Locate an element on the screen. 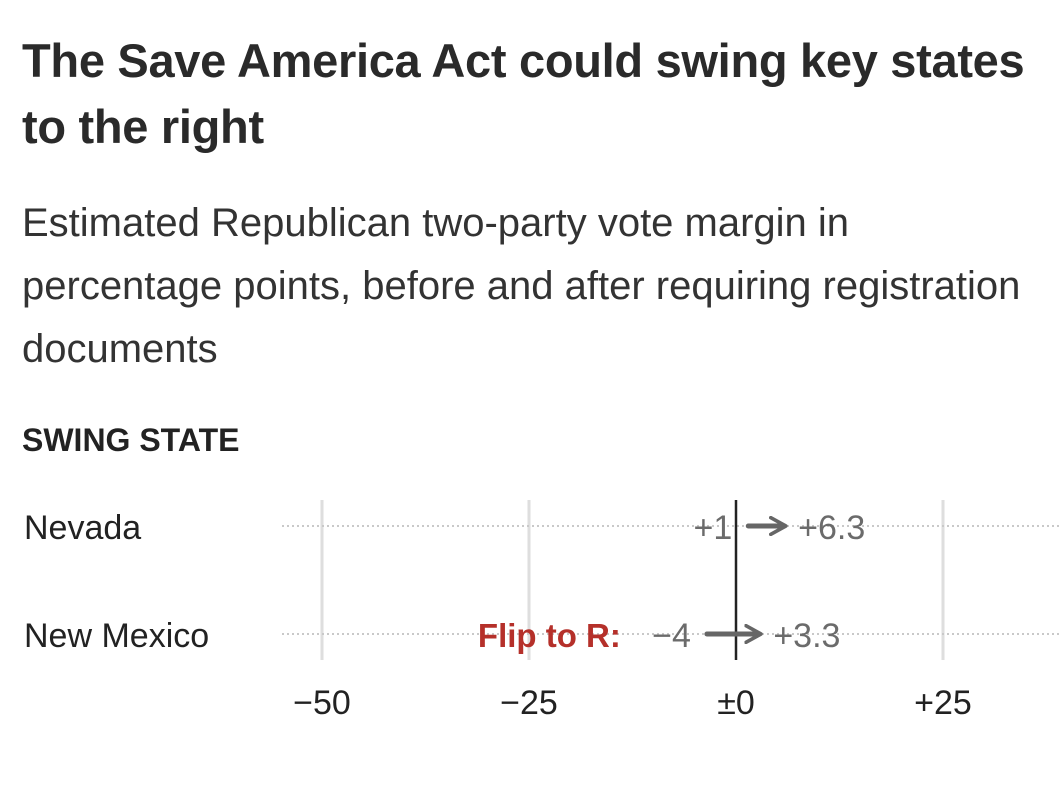 The height and width of the screenshot is (803, 1060). state-label: New Mexico is located at coordinates (116, 636).